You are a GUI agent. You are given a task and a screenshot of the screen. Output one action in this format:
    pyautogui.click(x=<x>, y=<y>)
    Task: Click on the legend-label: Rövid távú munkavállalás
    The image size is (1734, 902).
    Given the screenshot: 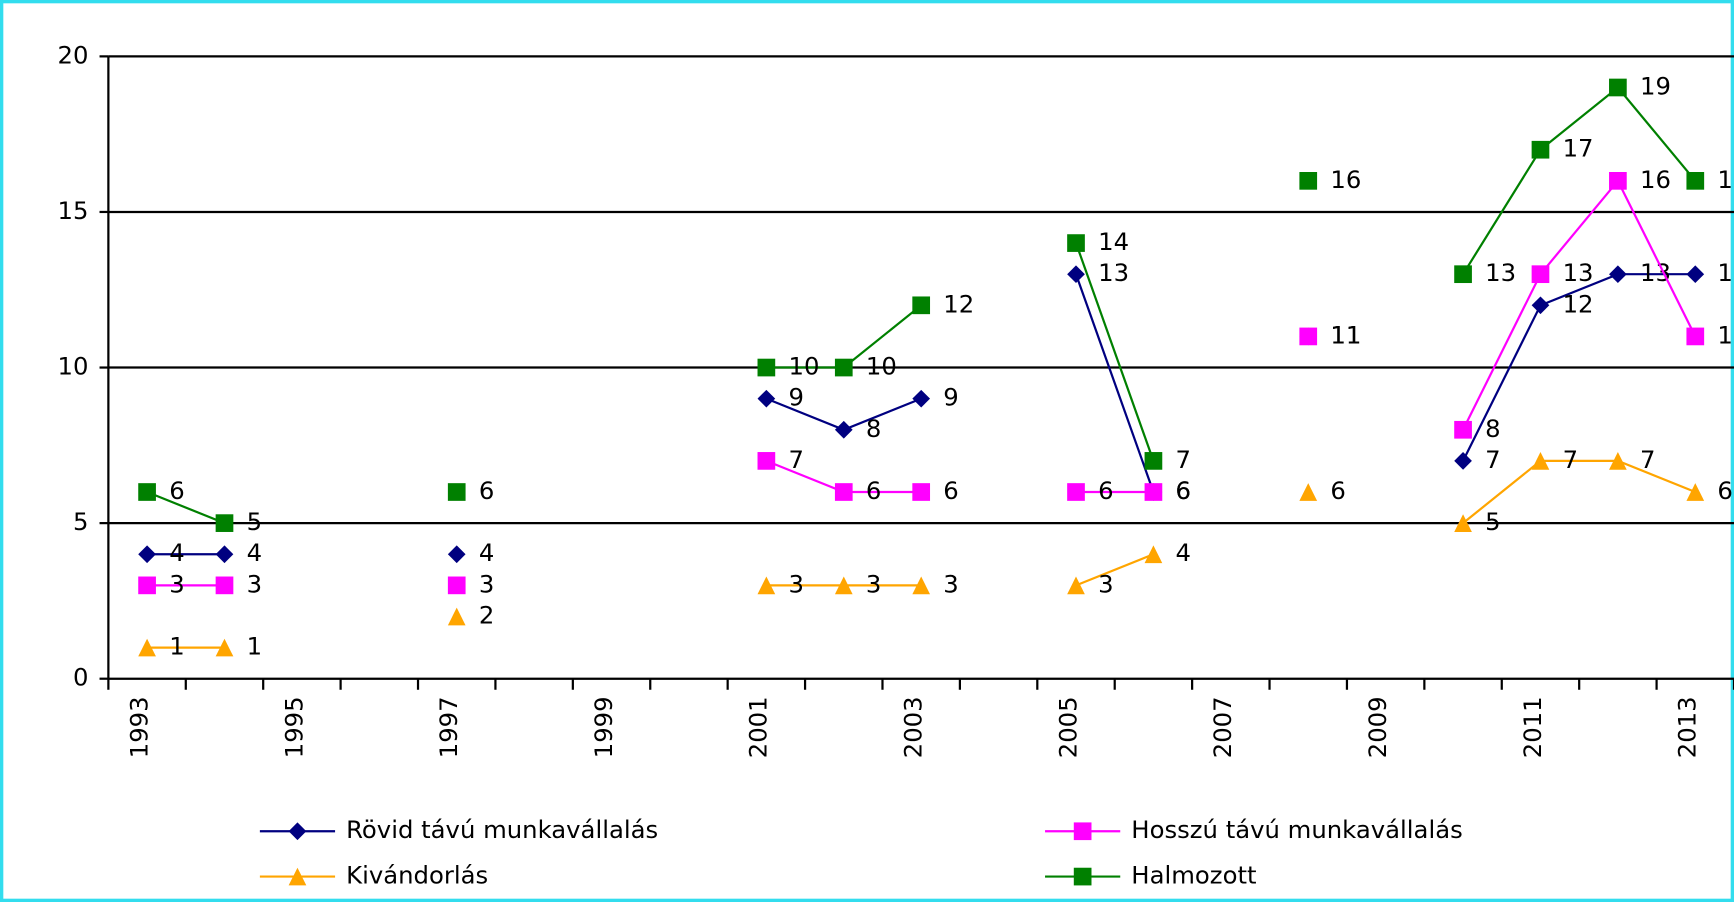 What is the action you would take?
    pyautogui.click(x=502, y=829)
    